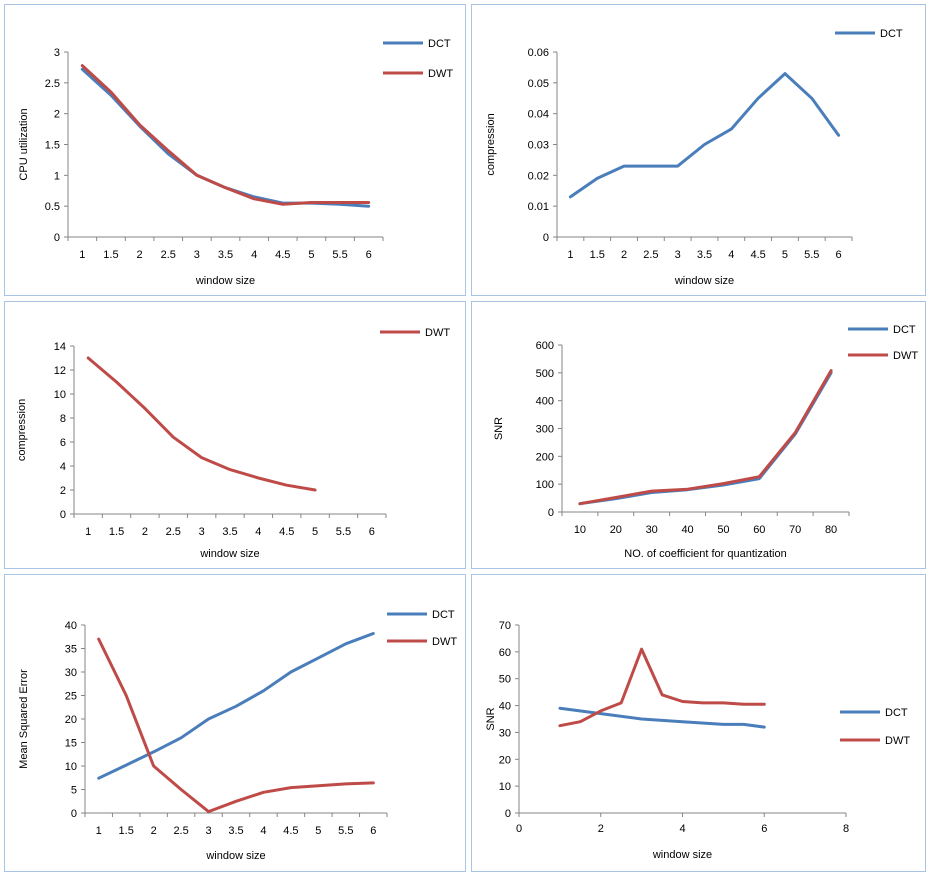  What do you see at coordinates (662, 717) in the screenshot?
I see `chart6-series-dct` at bounding box center [662, 717].